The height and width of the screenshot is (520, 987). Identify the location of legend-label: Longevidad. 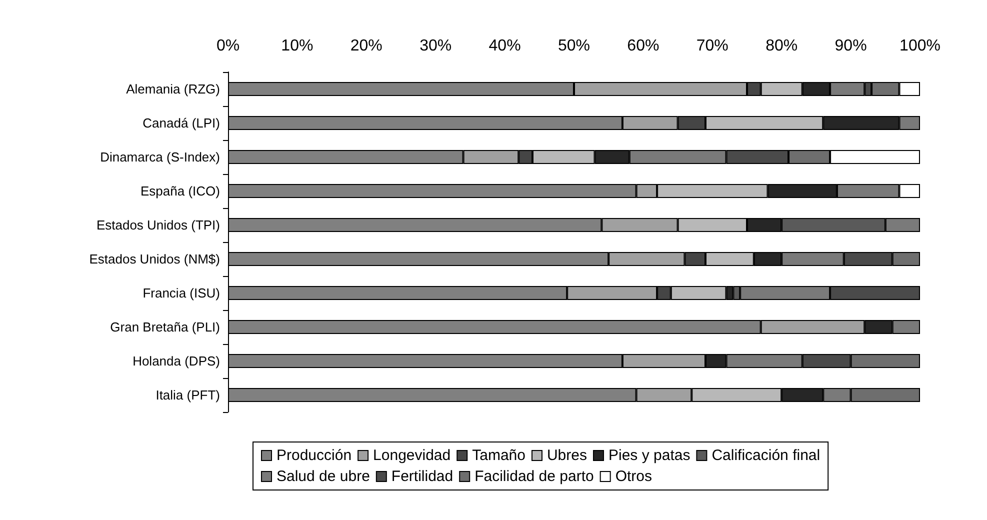
(412, 455).